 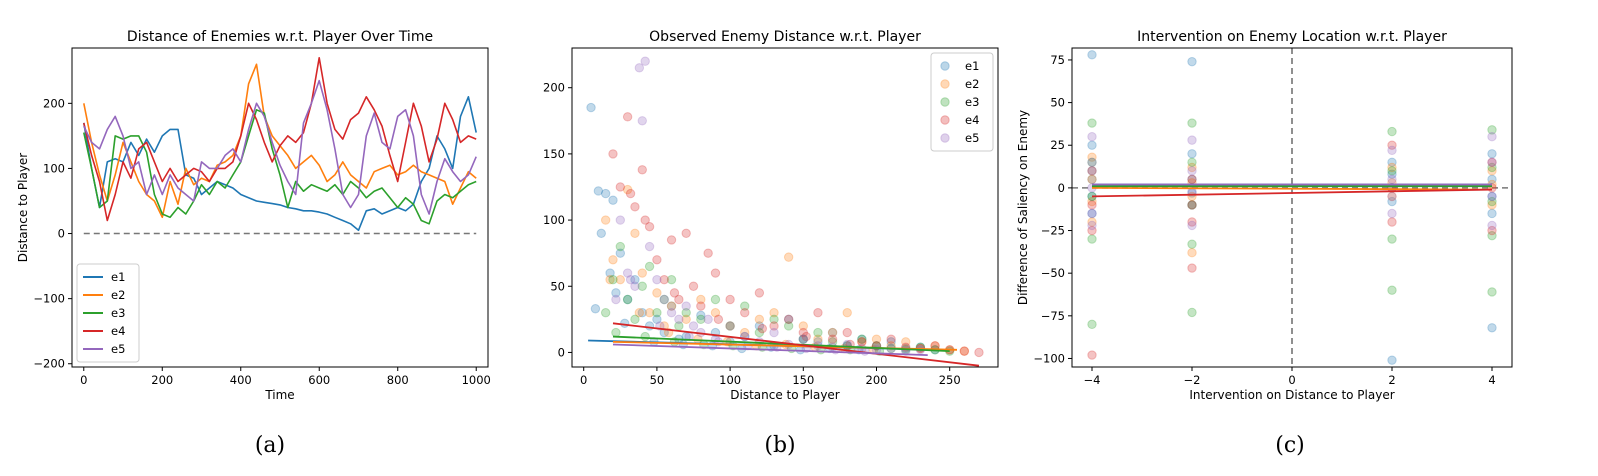 I want to click on fit-line-e3, so click(x=781, y=344).